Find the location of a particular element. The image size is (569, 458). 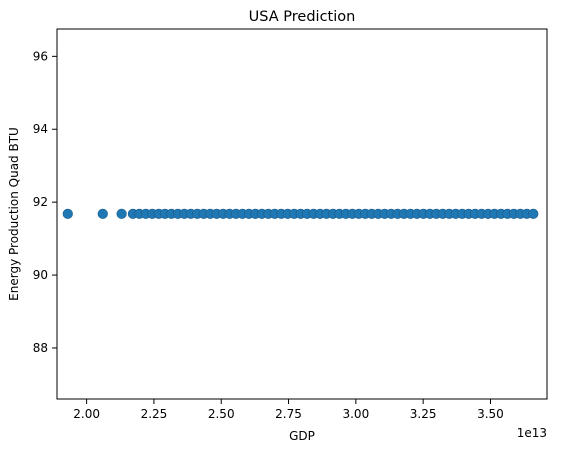

x-tick-label: 3.00 is located at coordinates (355, 414).